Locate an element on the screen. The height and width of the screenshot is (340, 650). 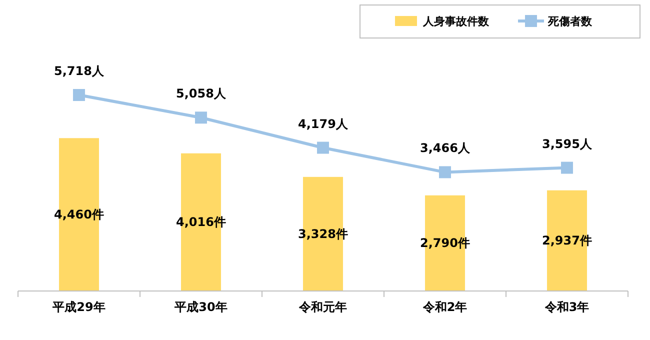
x-tick-label: 平成29年 is located at coordinates (79, 307).